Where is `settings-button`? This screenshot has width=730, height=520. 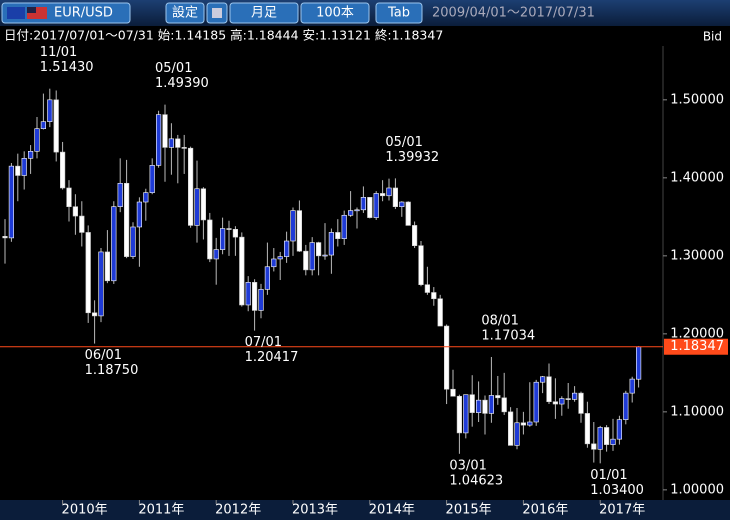
settings-button is located at coordinates (185, 13).